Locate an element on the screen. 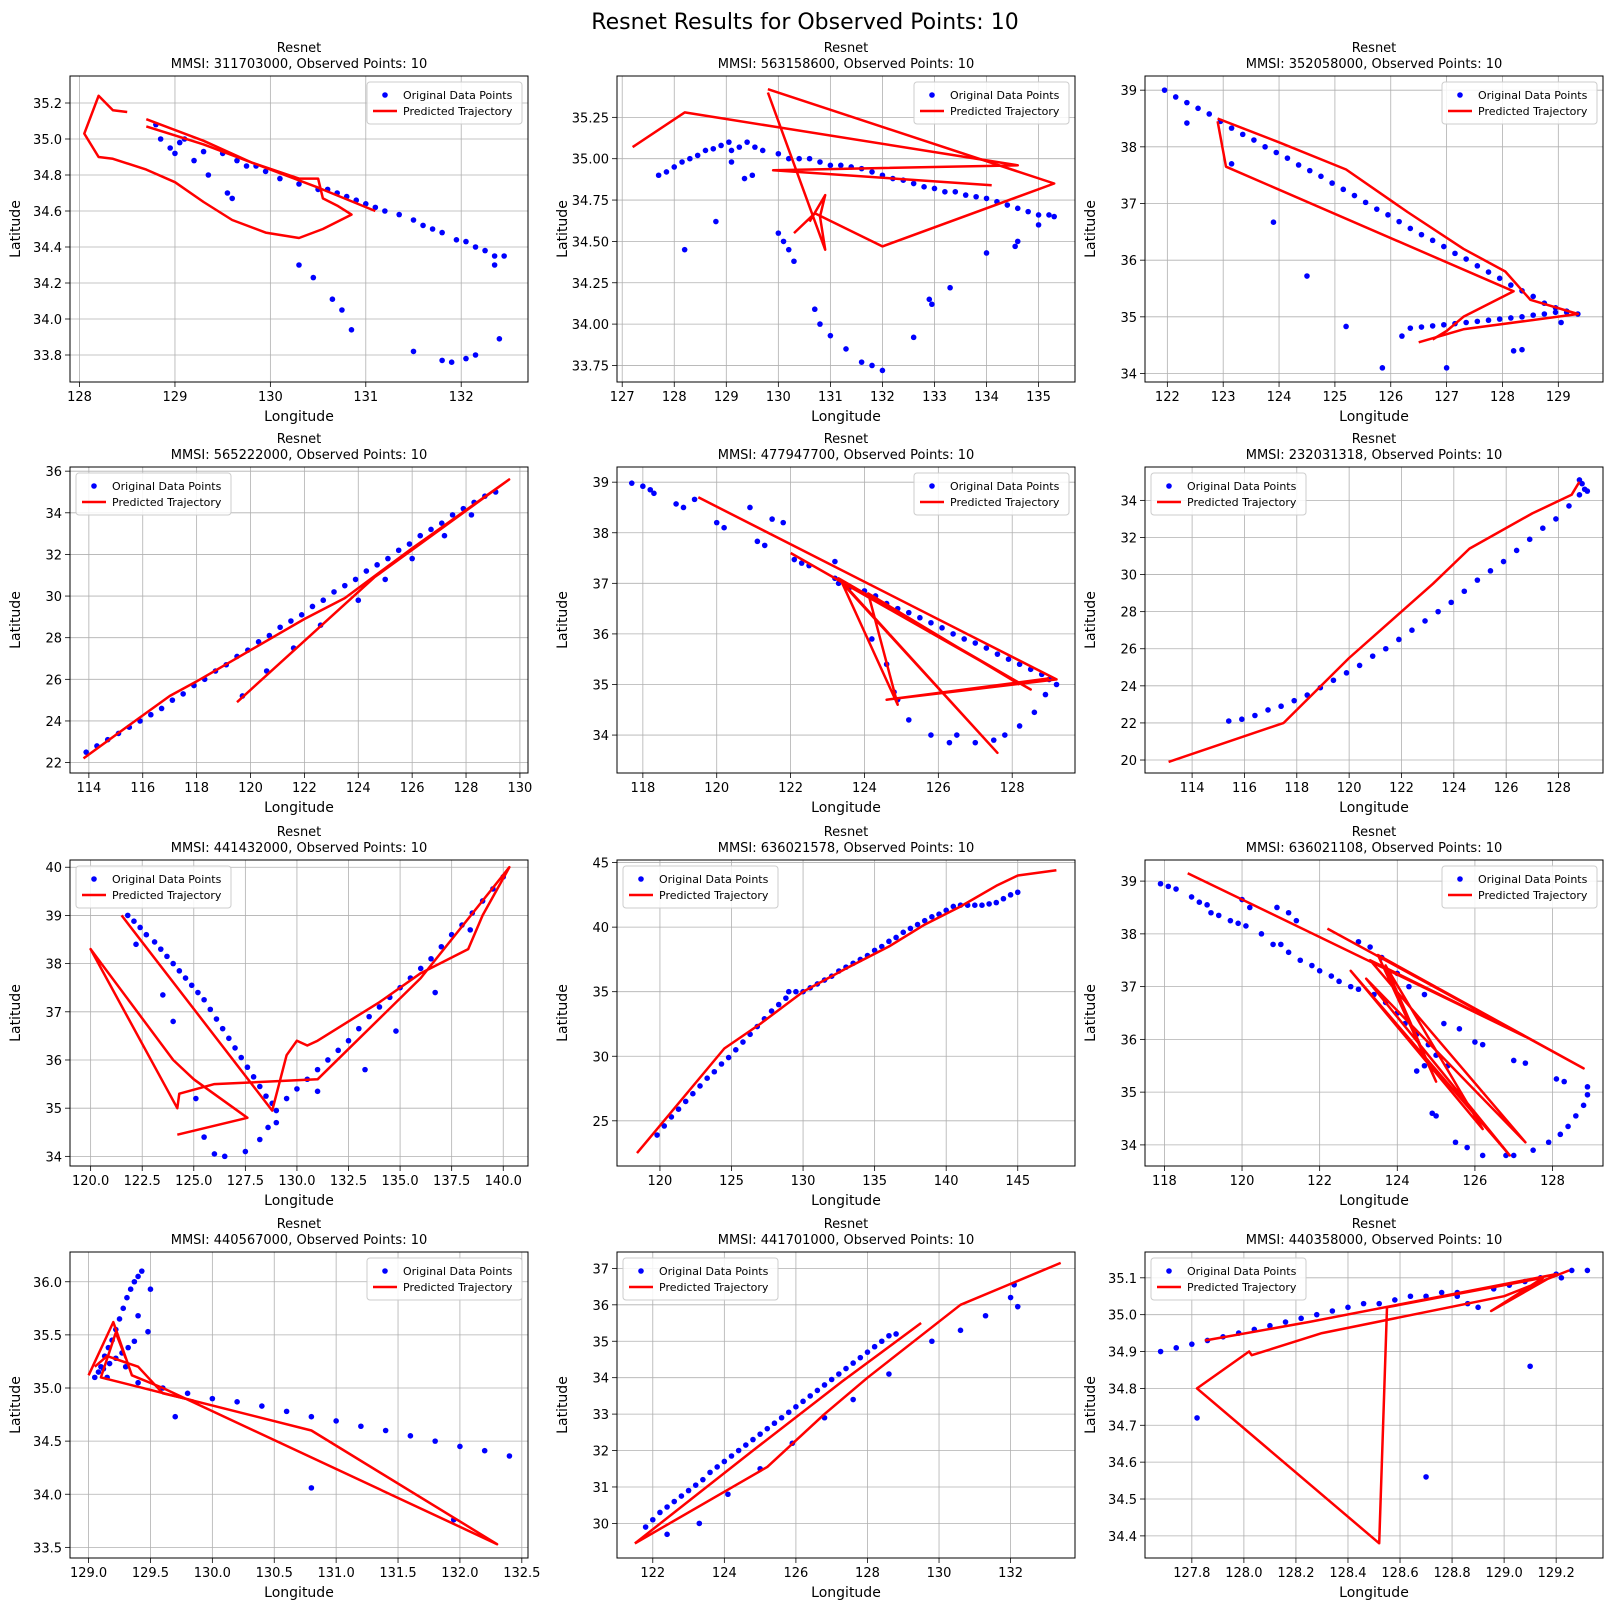 The image size is (1611, 1611). x-tick-label: 118 is located at coordinates (642, 788).